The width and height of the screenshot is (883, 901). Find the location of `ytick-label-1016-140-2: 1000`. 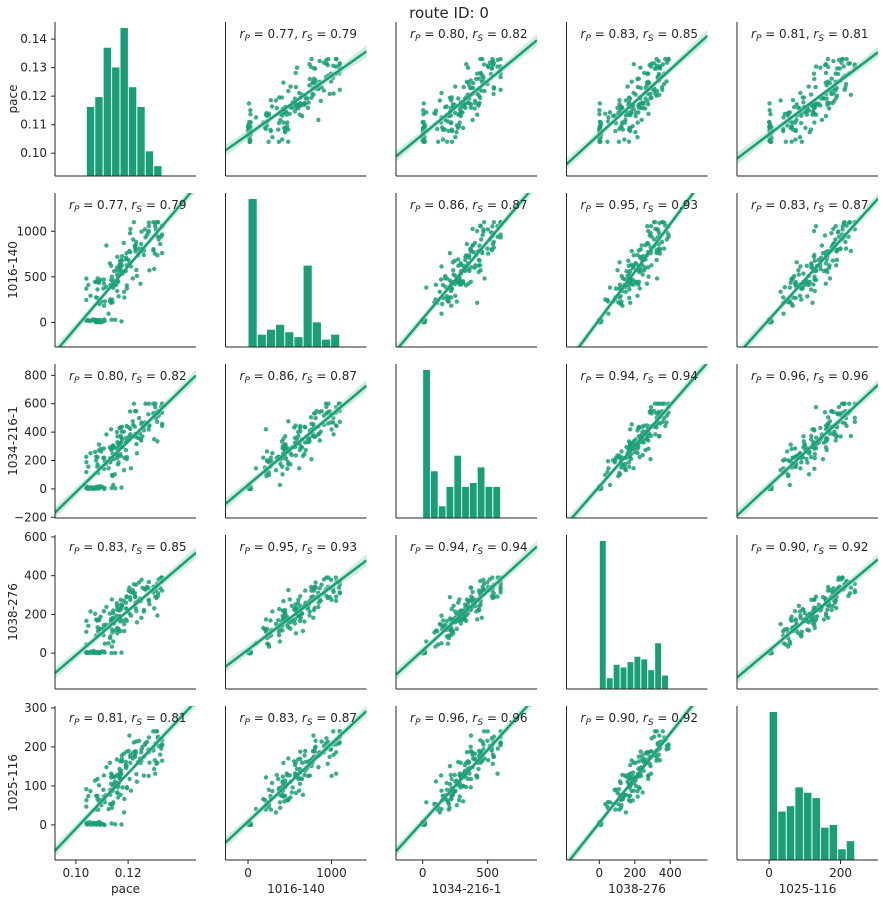

ytick-label-1016-140-2: 1000 is located at coordinates (31, 231).